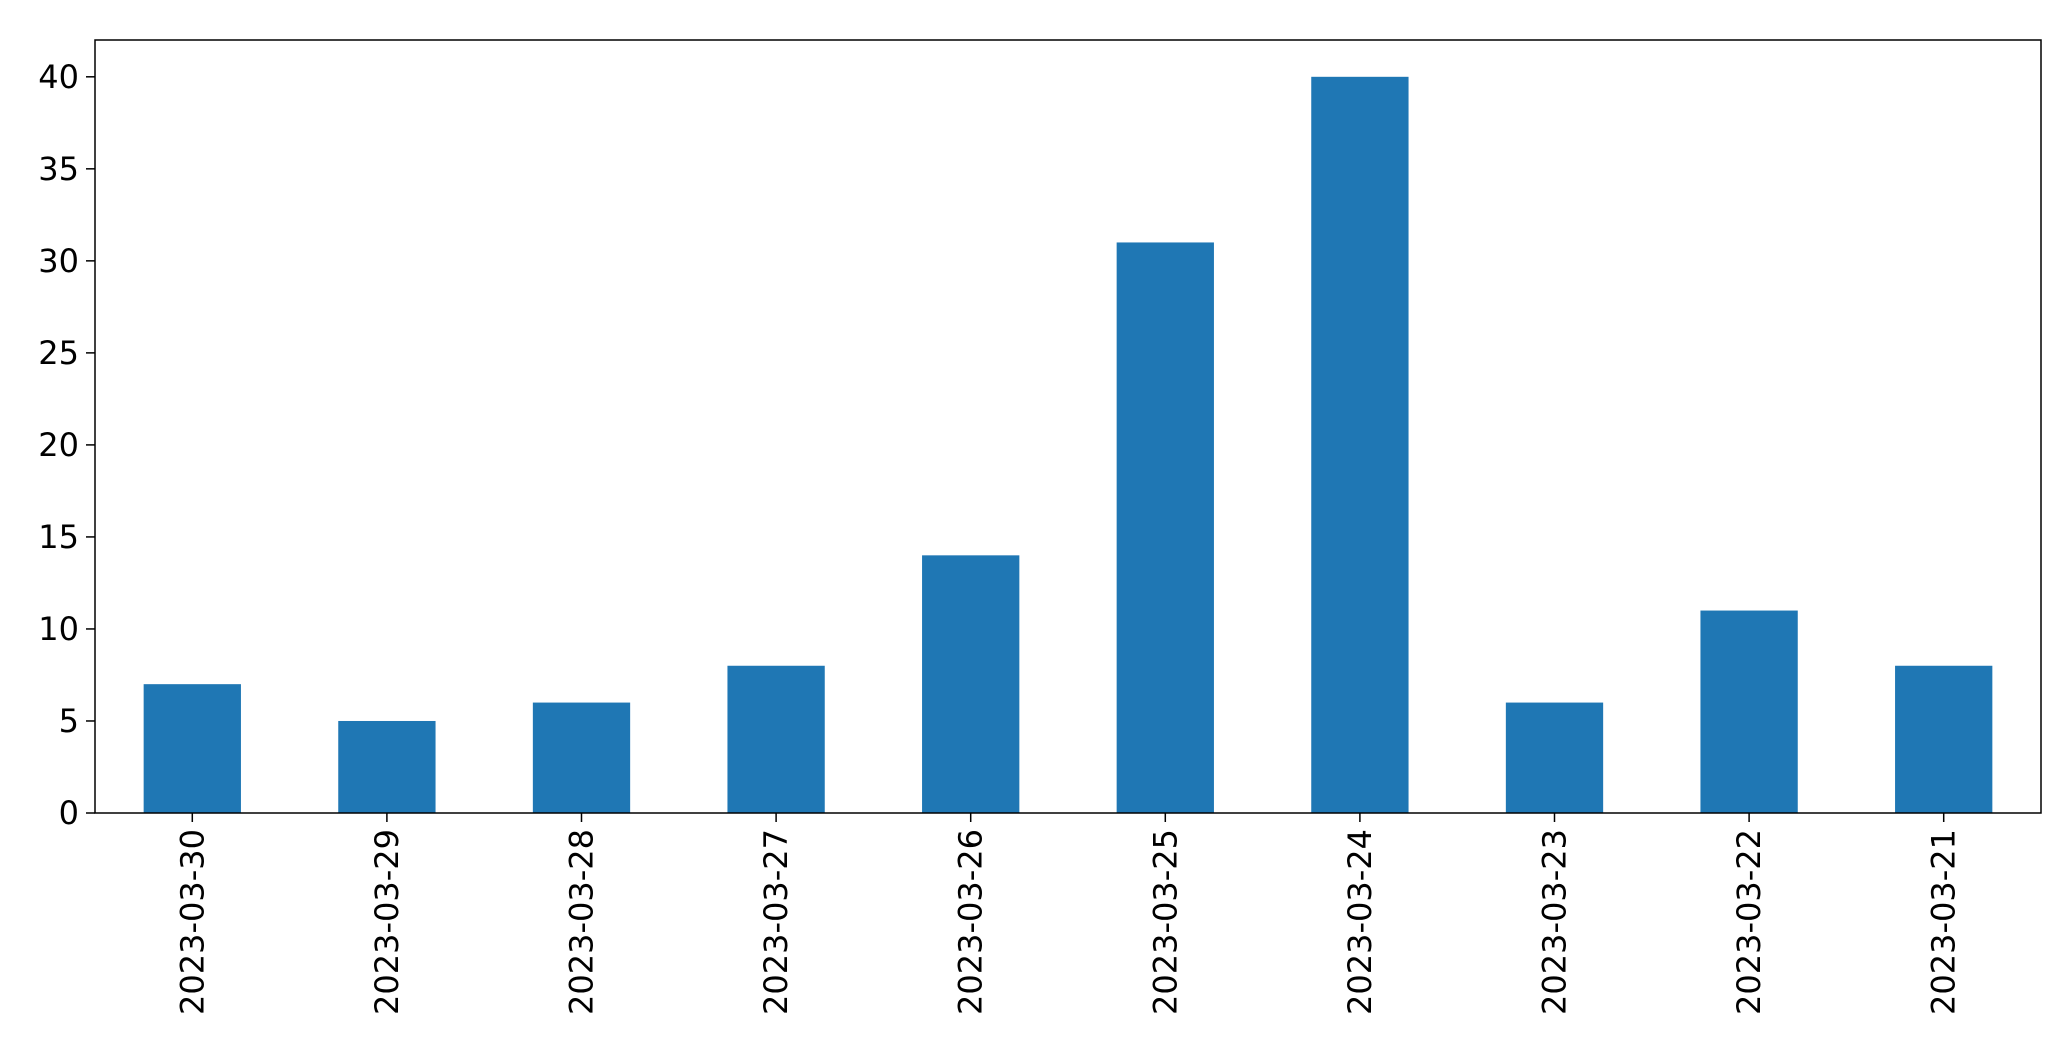 The width and height of the screenshot is (2071, 1061). Describe the element at coordinates (69, 721) in the screenshot. I see `y-tick-label: 5` at that location.